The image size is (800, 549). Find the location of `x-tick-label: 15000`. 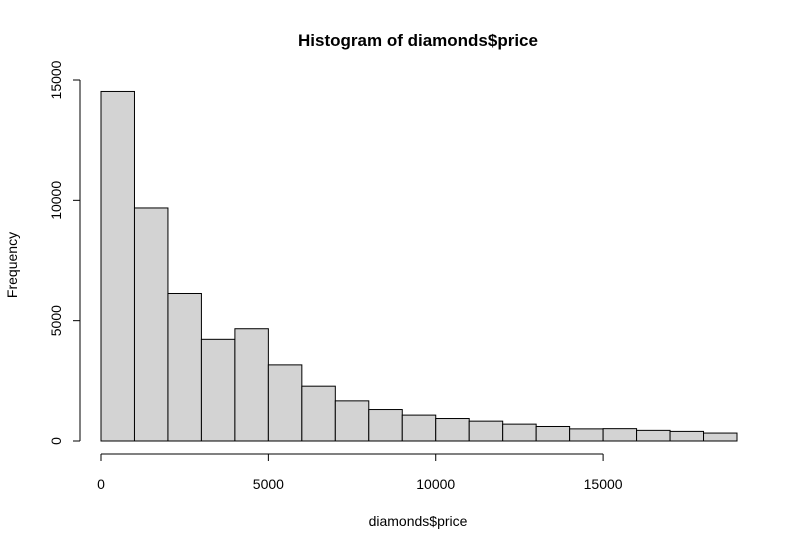

x-tick-label: 15000 is located at coordinates (603, 484).